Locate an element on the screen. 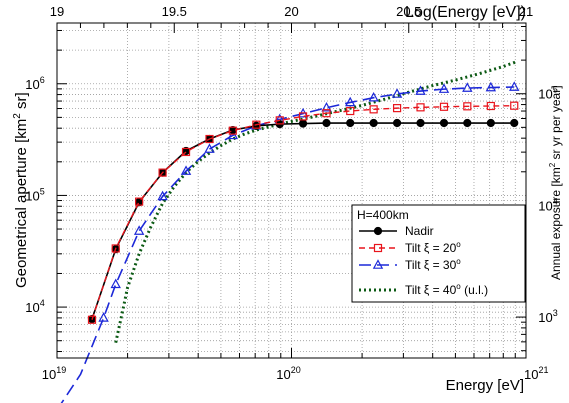 The width and height of the screenshot is (569, 403). x-tick-label: 1020 is located at coordinates (288, 373).